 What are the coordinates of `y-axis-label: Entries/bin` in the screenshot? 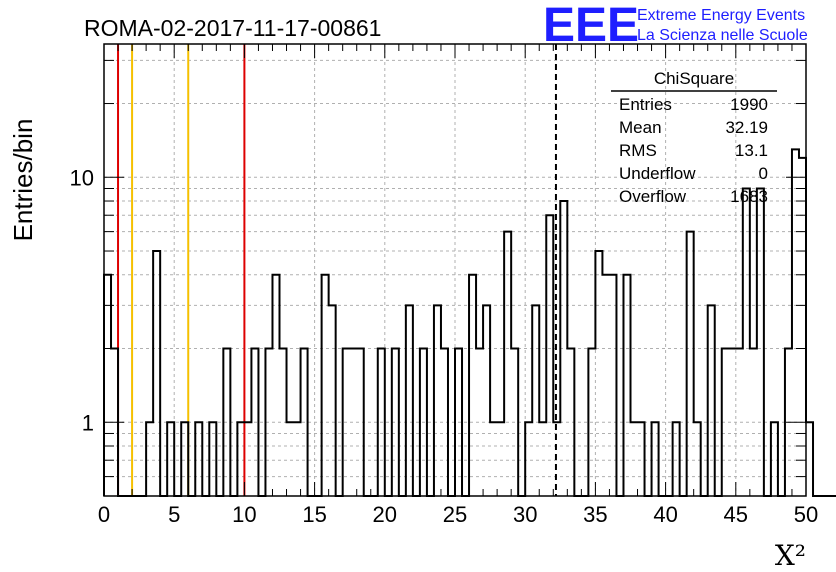 It's located at (23, 180).